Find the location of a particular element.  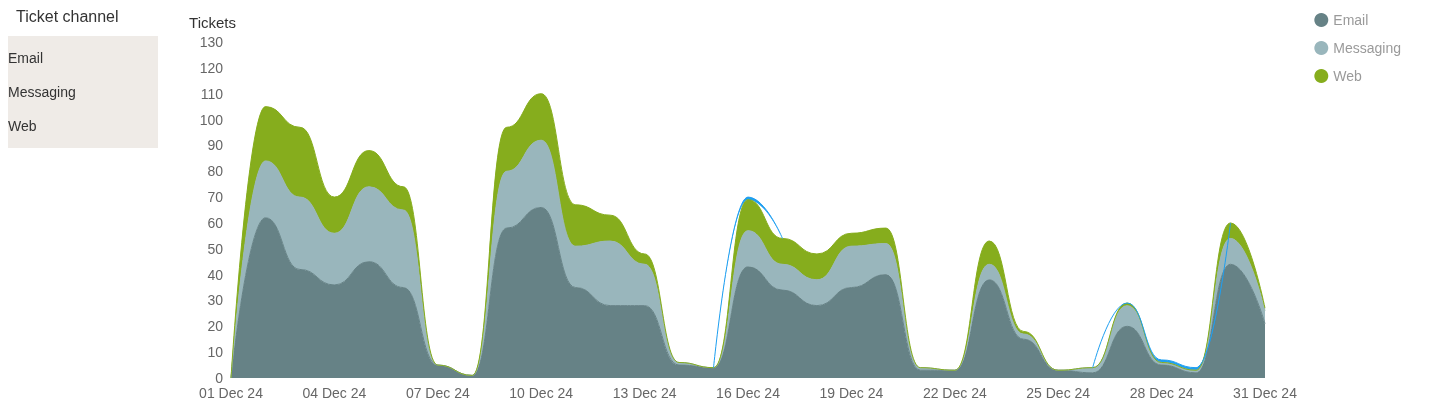

x-tick-label: 10 Dec 24 is located at coordinates (541, 393).